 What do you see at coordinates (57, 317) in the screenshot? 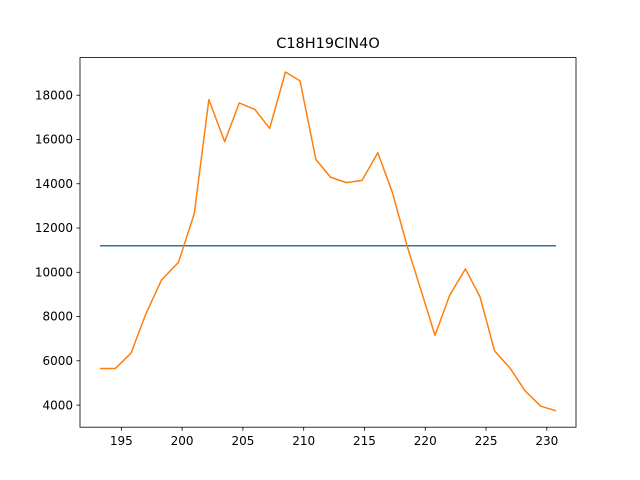
I see `y-tick-label: 8000` at bounding box center [57, 317].